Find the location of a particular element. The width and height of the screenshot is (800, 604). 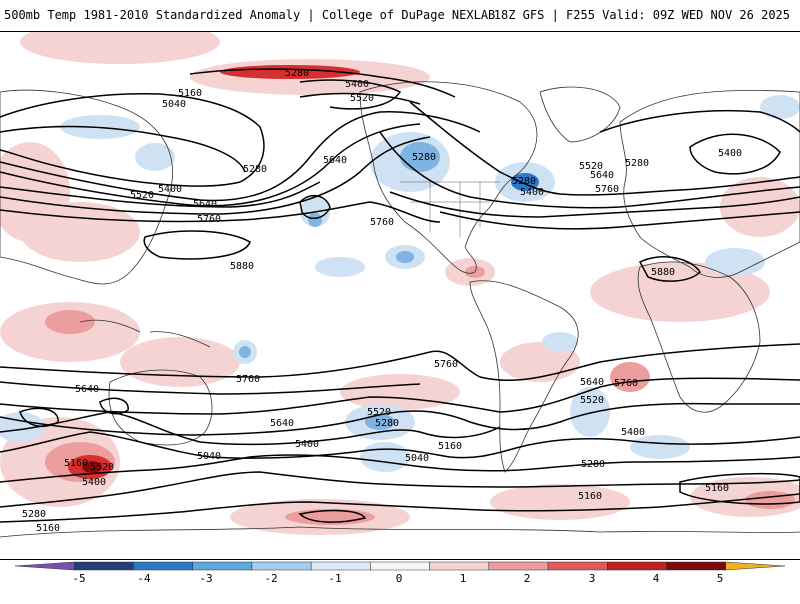

asia-west-coast is located at coordinates (86, 187).